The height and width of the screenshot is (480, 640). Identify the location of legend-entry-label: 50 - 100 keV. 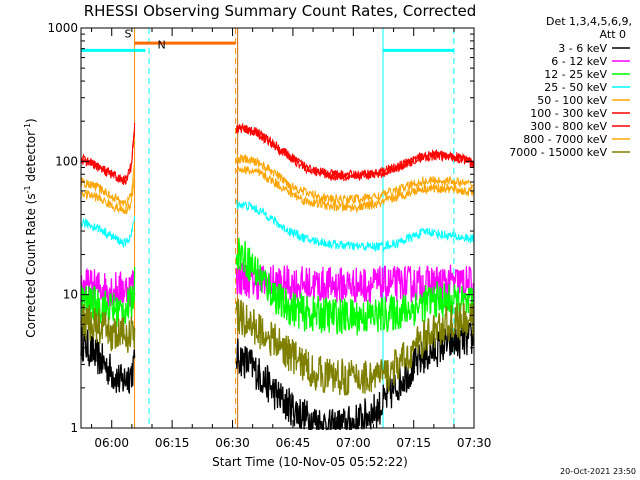
(572, 100).